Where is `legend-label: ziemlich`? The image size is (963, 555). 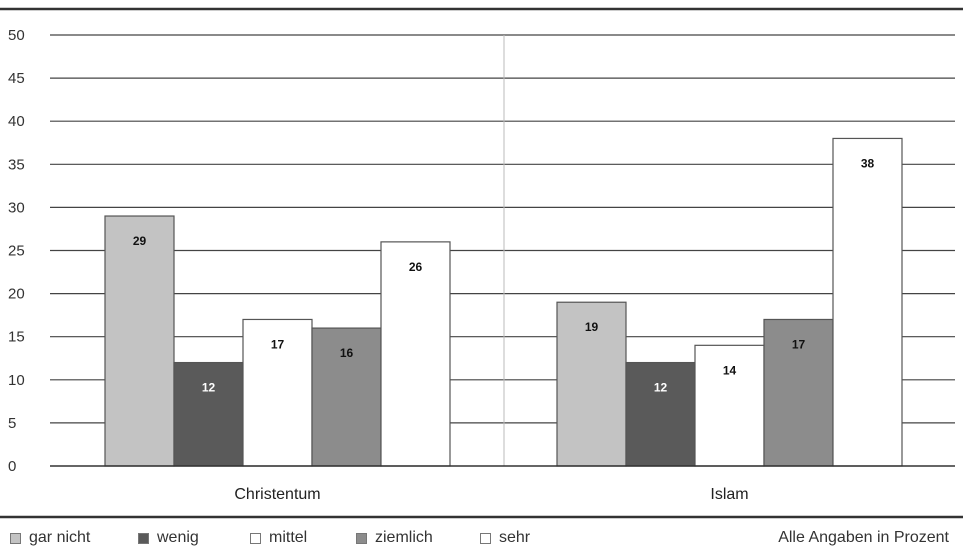 legend-label: ziemlich is located at coordinates (404, 537).